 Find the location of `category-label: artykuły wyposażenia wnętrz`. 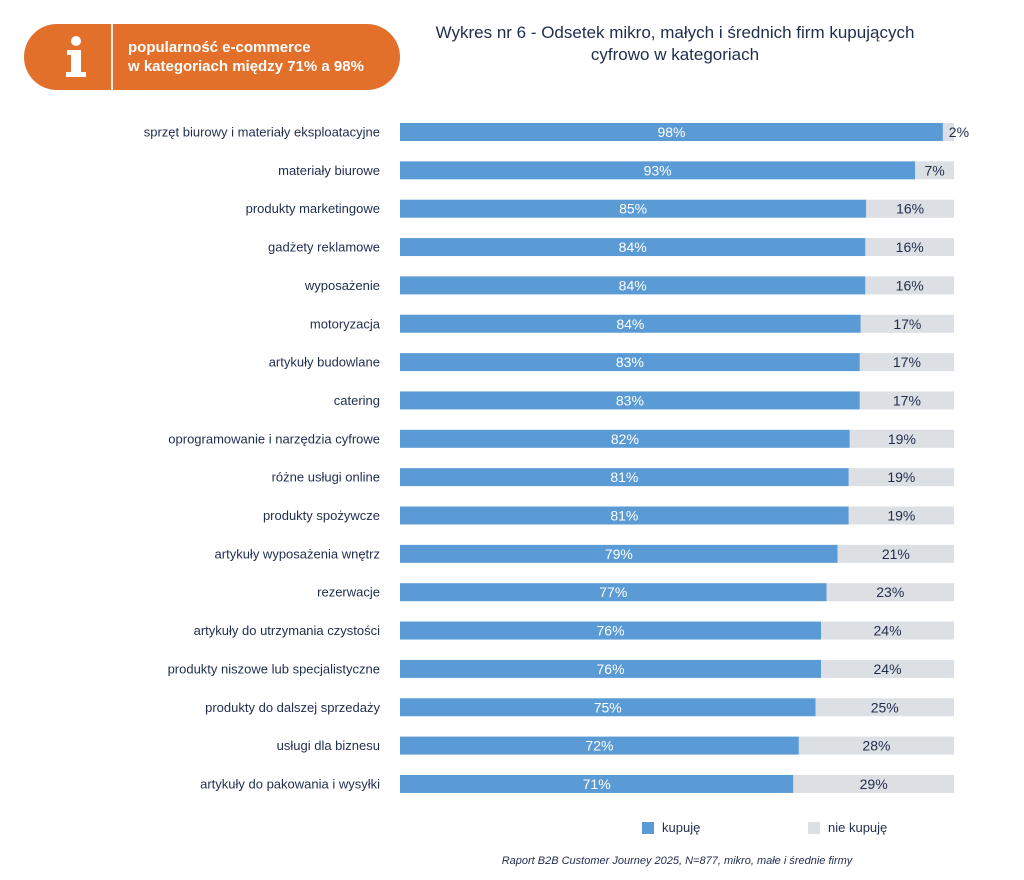

category-label: artykuły wyposażenia wnętrz is located at coordinates (297, 553).